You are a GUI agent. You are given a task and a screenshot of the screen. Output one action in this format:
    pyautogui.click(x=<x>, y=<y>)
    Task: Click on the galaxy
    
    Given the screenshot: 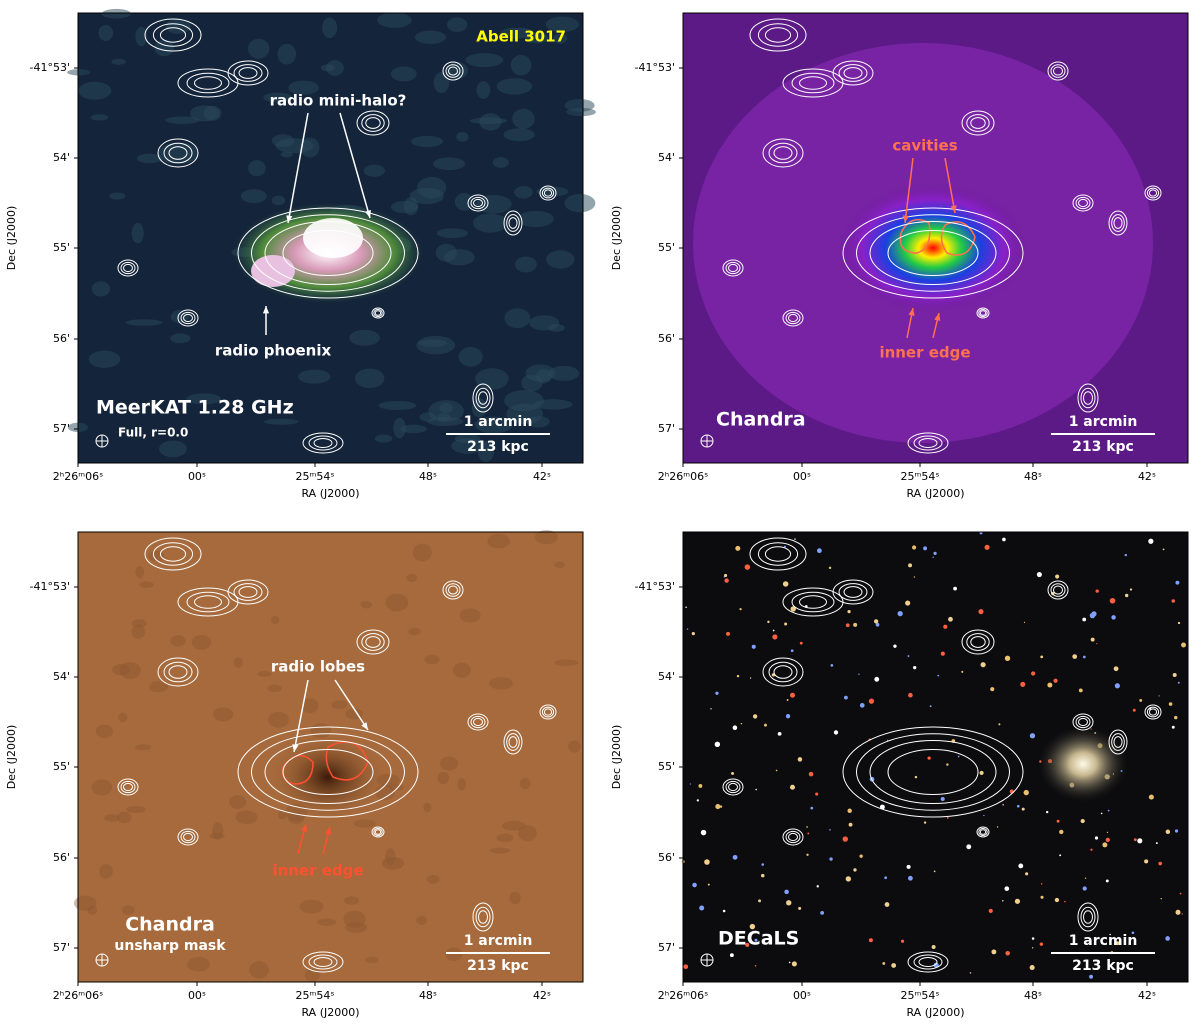 What is the action you would take?
    pyautogui.click(x=1083, y=764)
    